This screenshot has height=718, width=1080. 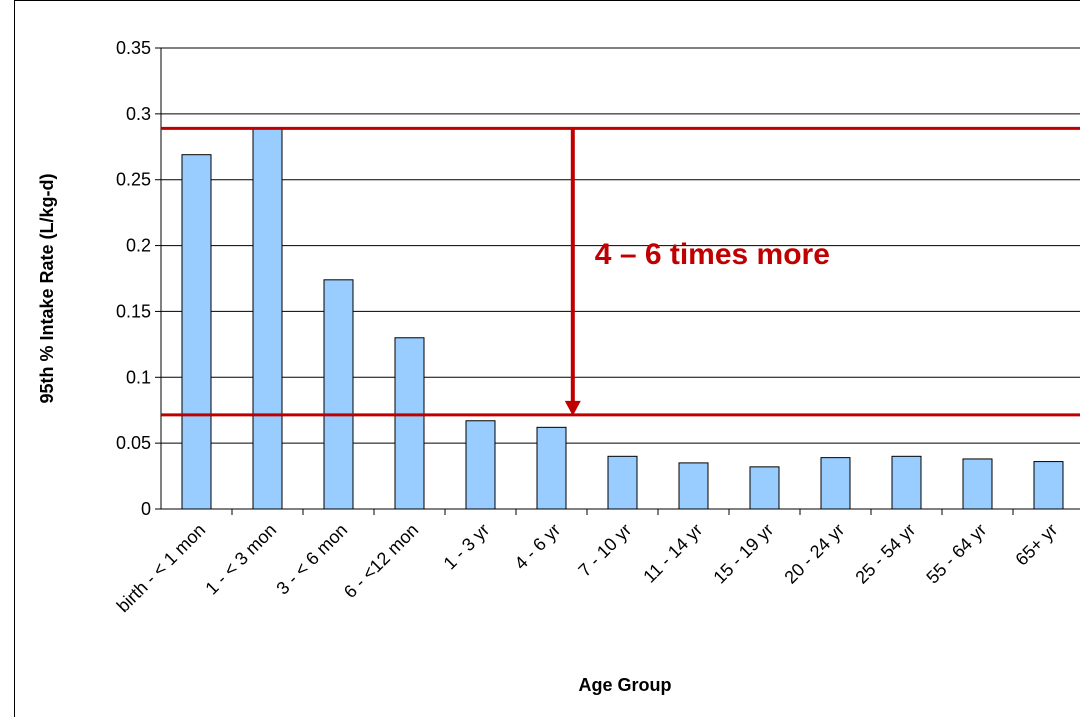 What do you see at coordinates (138, 114) in the screenshot?
I see `y-tick-label: 0.3` at bounding box center [138, 114].